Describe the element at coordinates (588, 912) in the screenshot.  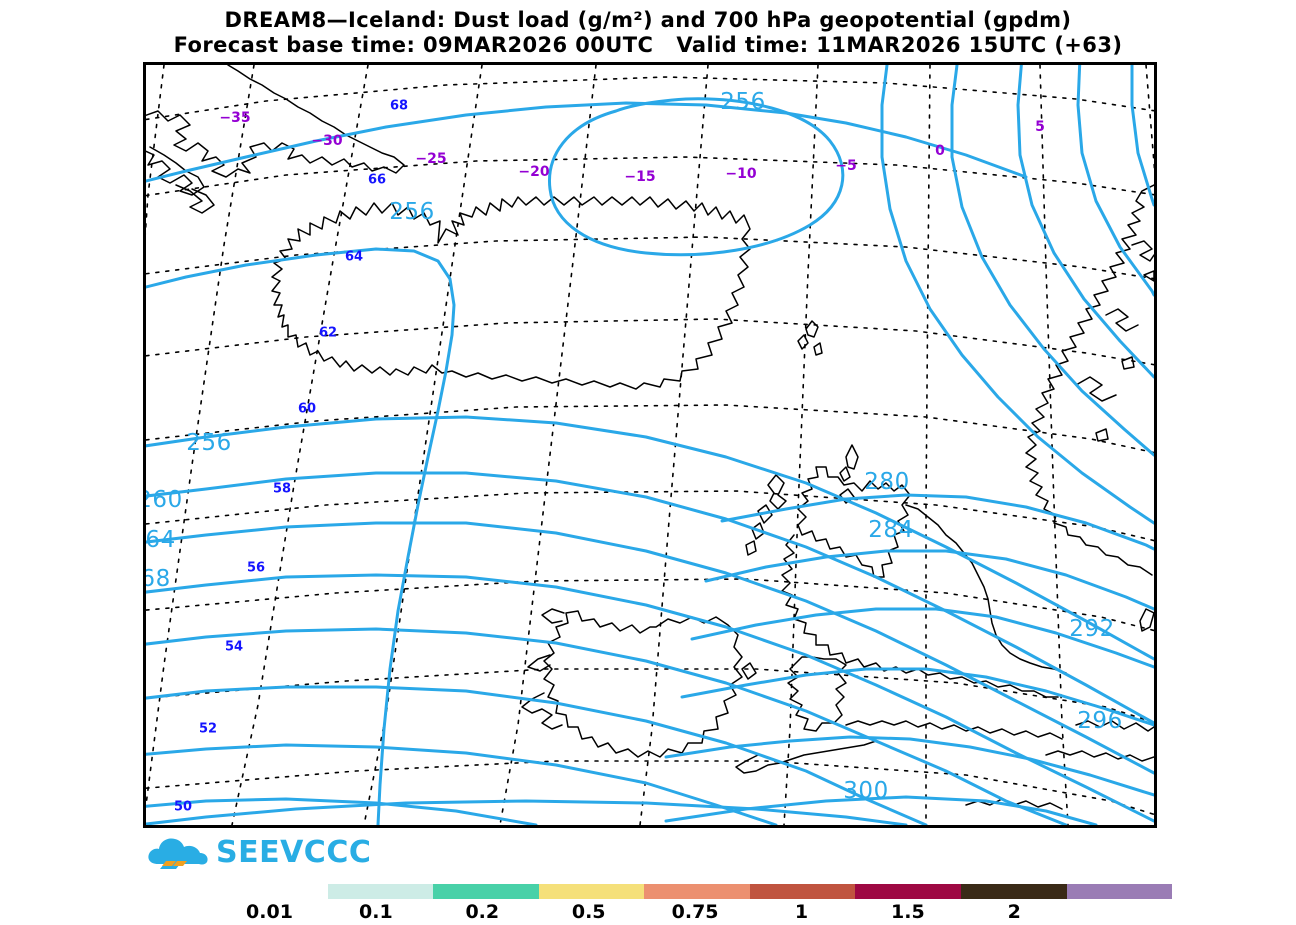
I see `colorbar-tick-0.5: 0.5` at that location.